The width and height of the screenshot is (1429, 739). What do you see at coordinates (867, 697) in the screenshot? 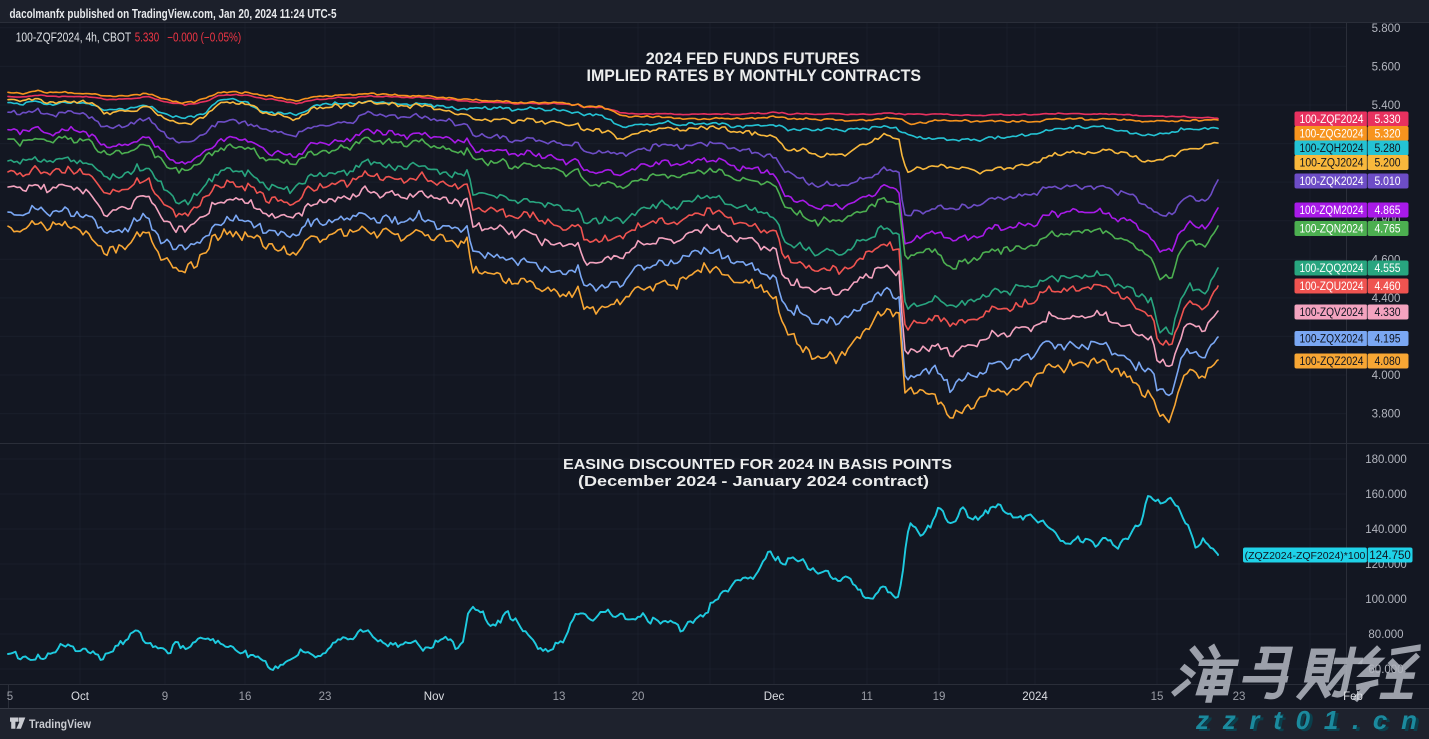
I see `svg-text: 11` at bounding box center [867, 697].